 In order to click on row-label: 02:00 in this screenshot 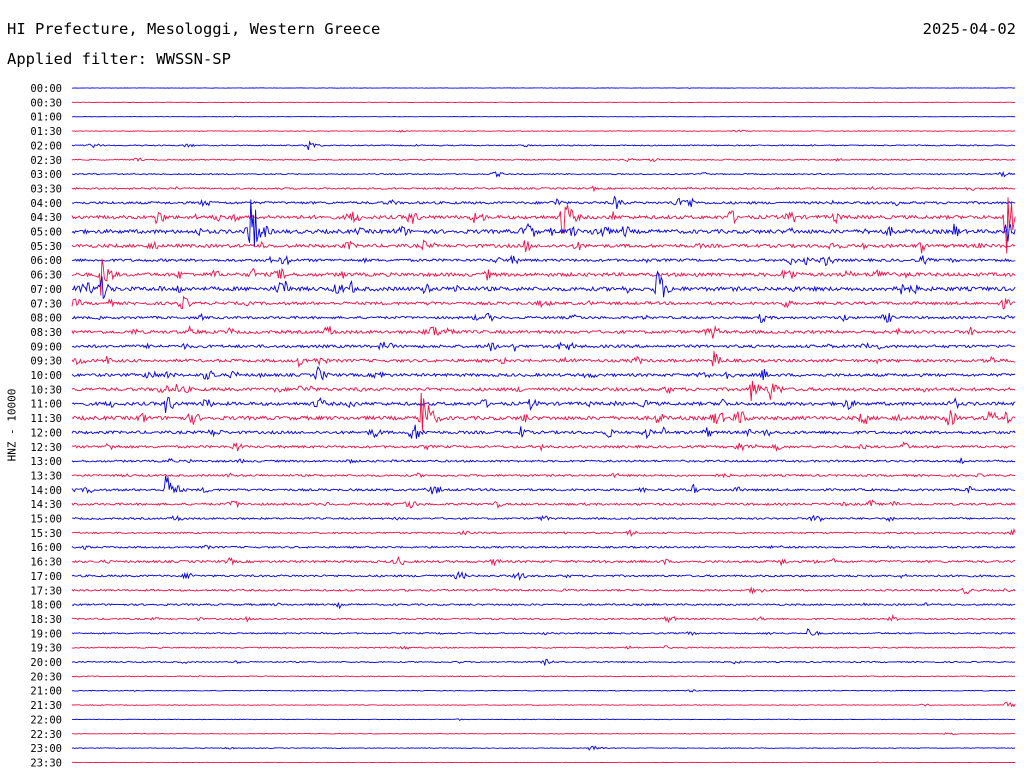, I will do `click(46, 146)`.